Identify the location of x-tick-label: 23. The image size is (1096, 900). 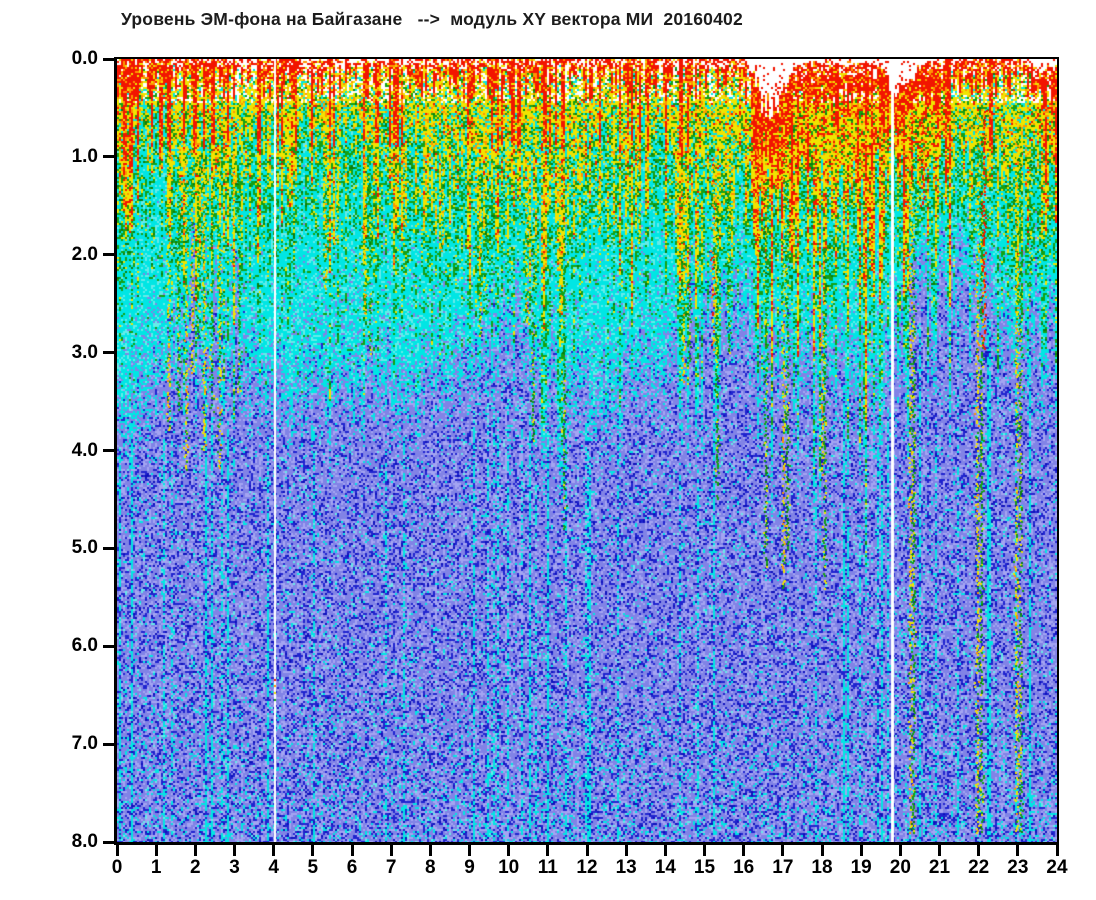
(1018, 867).